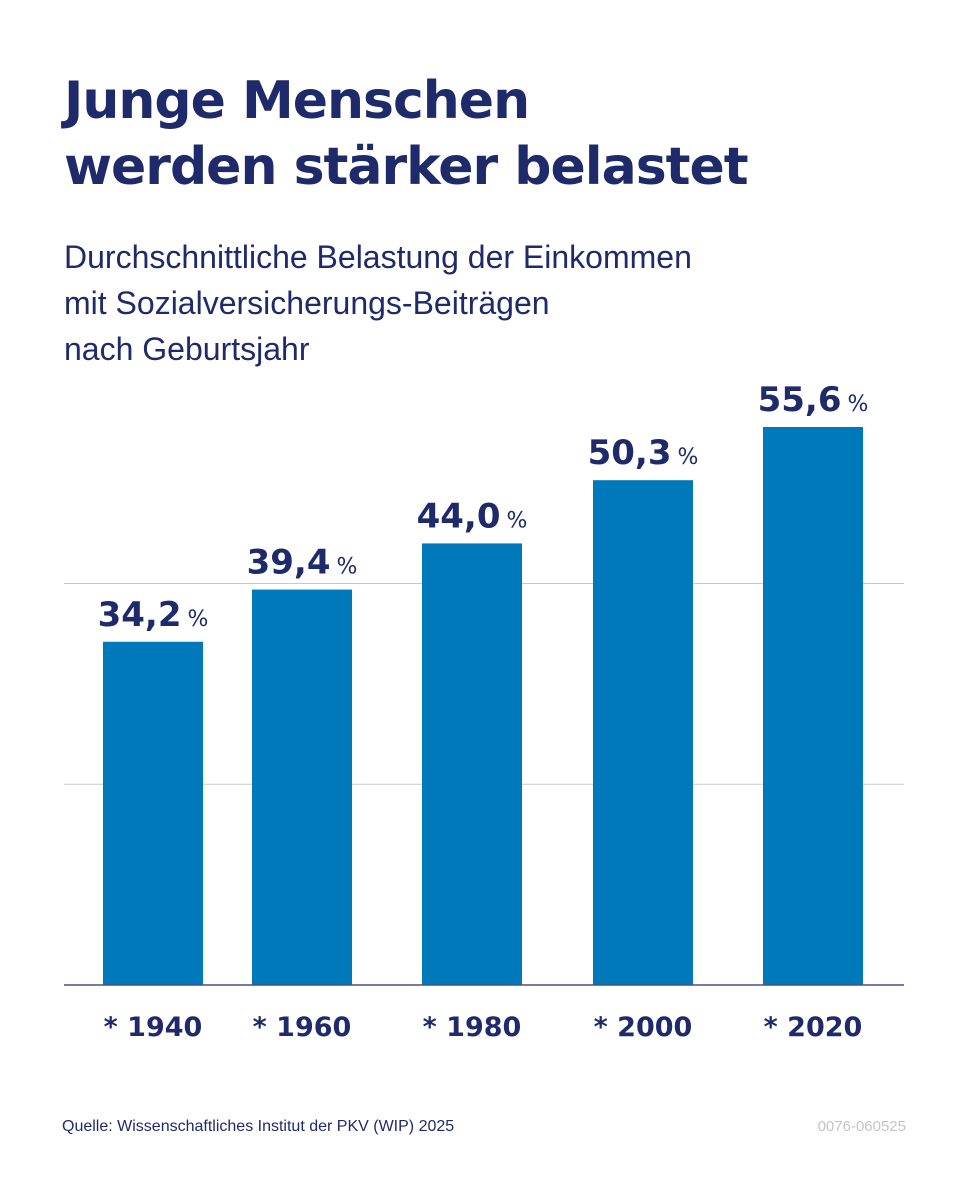 The image size is (960, 1200). Describe the element at coordinates (643, 732) in the screenshot. I see `bar-2000` at that location.